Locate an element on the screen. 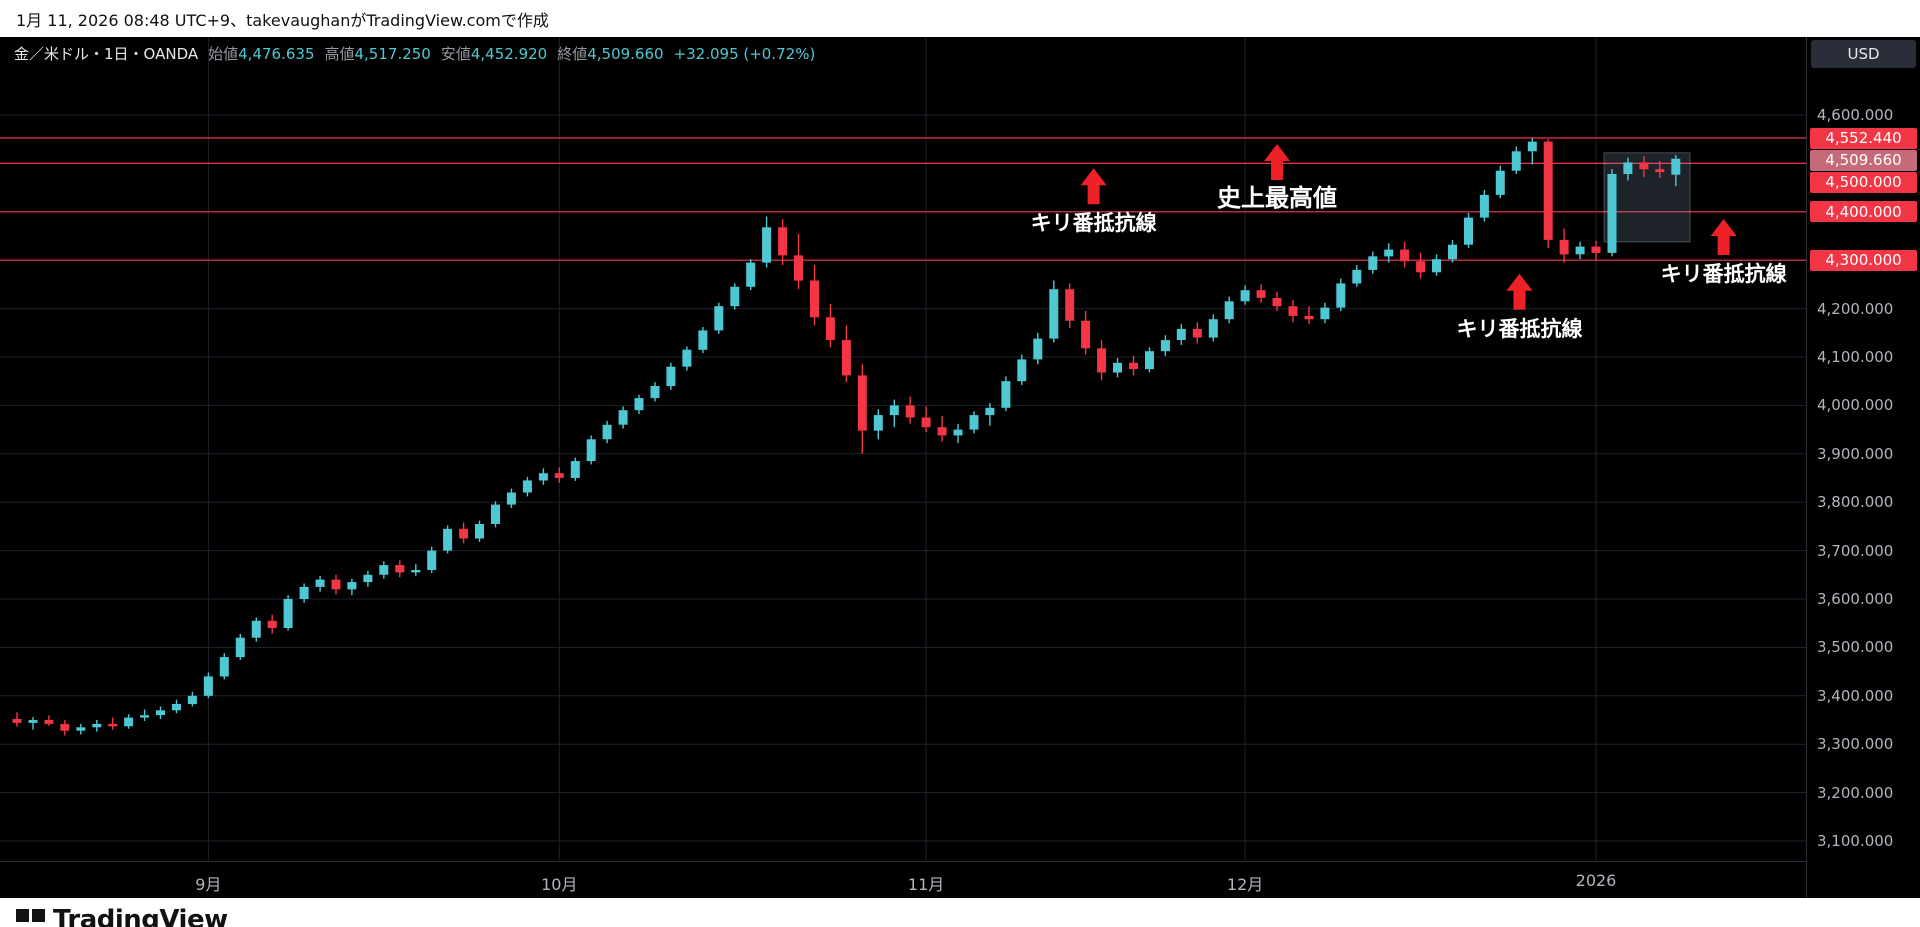  time-axis-tick: 10月 is located at coordinates (559, 884).